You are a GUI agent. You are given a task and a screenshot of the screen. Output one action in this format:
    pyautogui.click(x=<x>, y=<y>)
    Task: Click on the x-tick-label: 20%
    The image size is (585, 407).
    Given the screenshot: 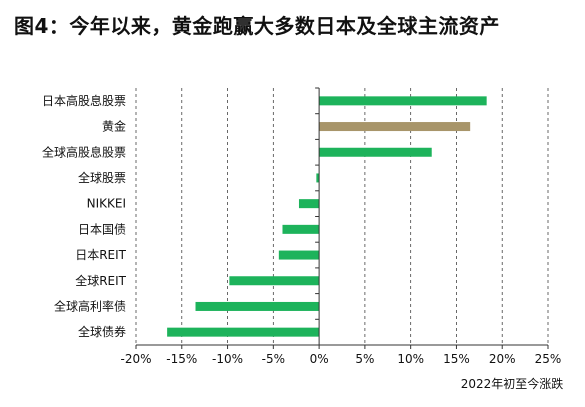 What is the action you would take?
    pyautogui.click(x=502, y=359)
    